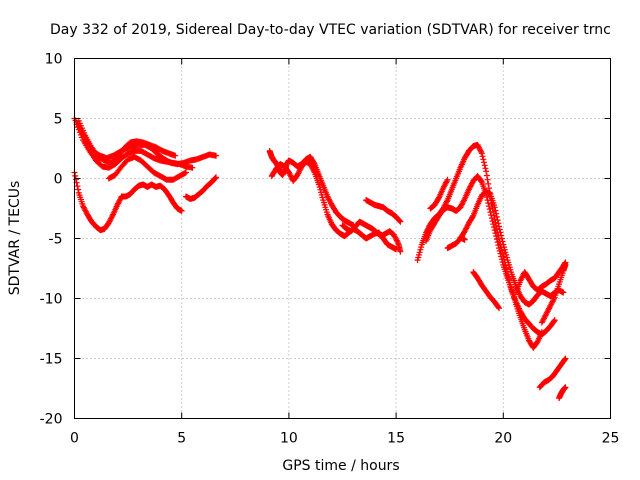  I want to click on series-t20, so click(562, 393).